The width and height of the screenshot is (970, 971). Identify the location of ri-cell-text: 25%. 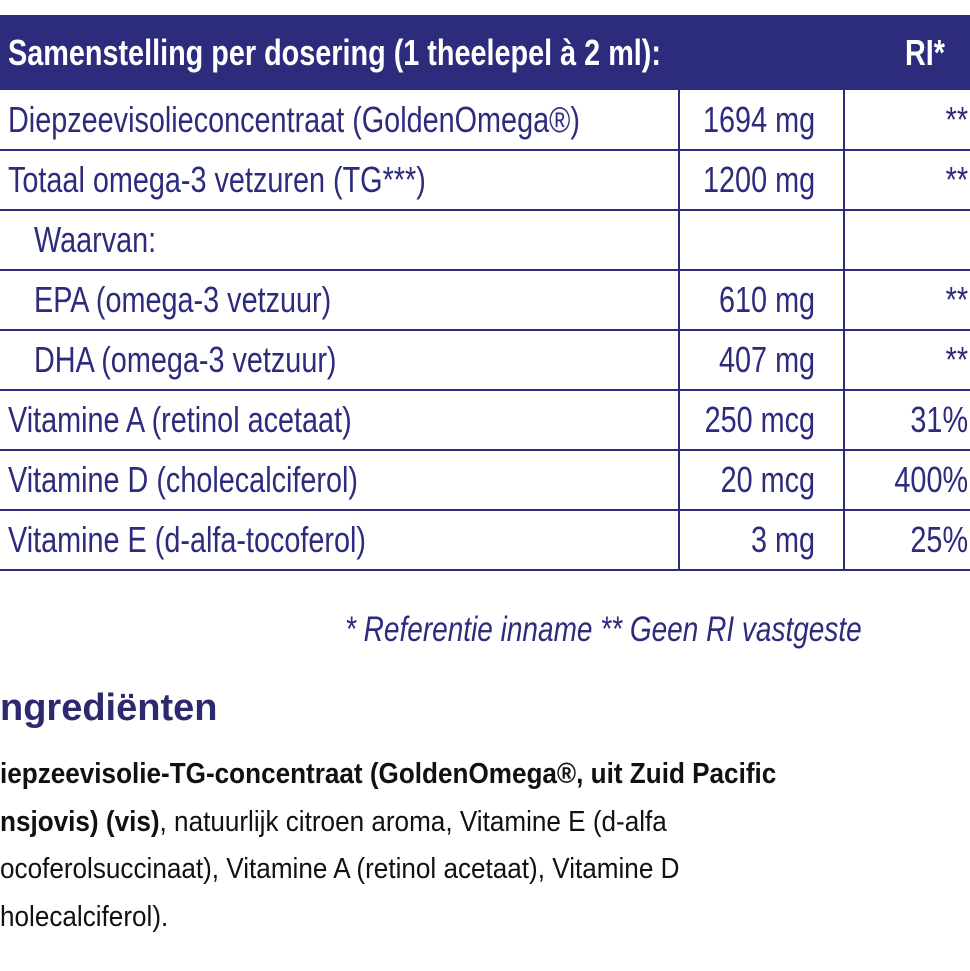
(939, 539).